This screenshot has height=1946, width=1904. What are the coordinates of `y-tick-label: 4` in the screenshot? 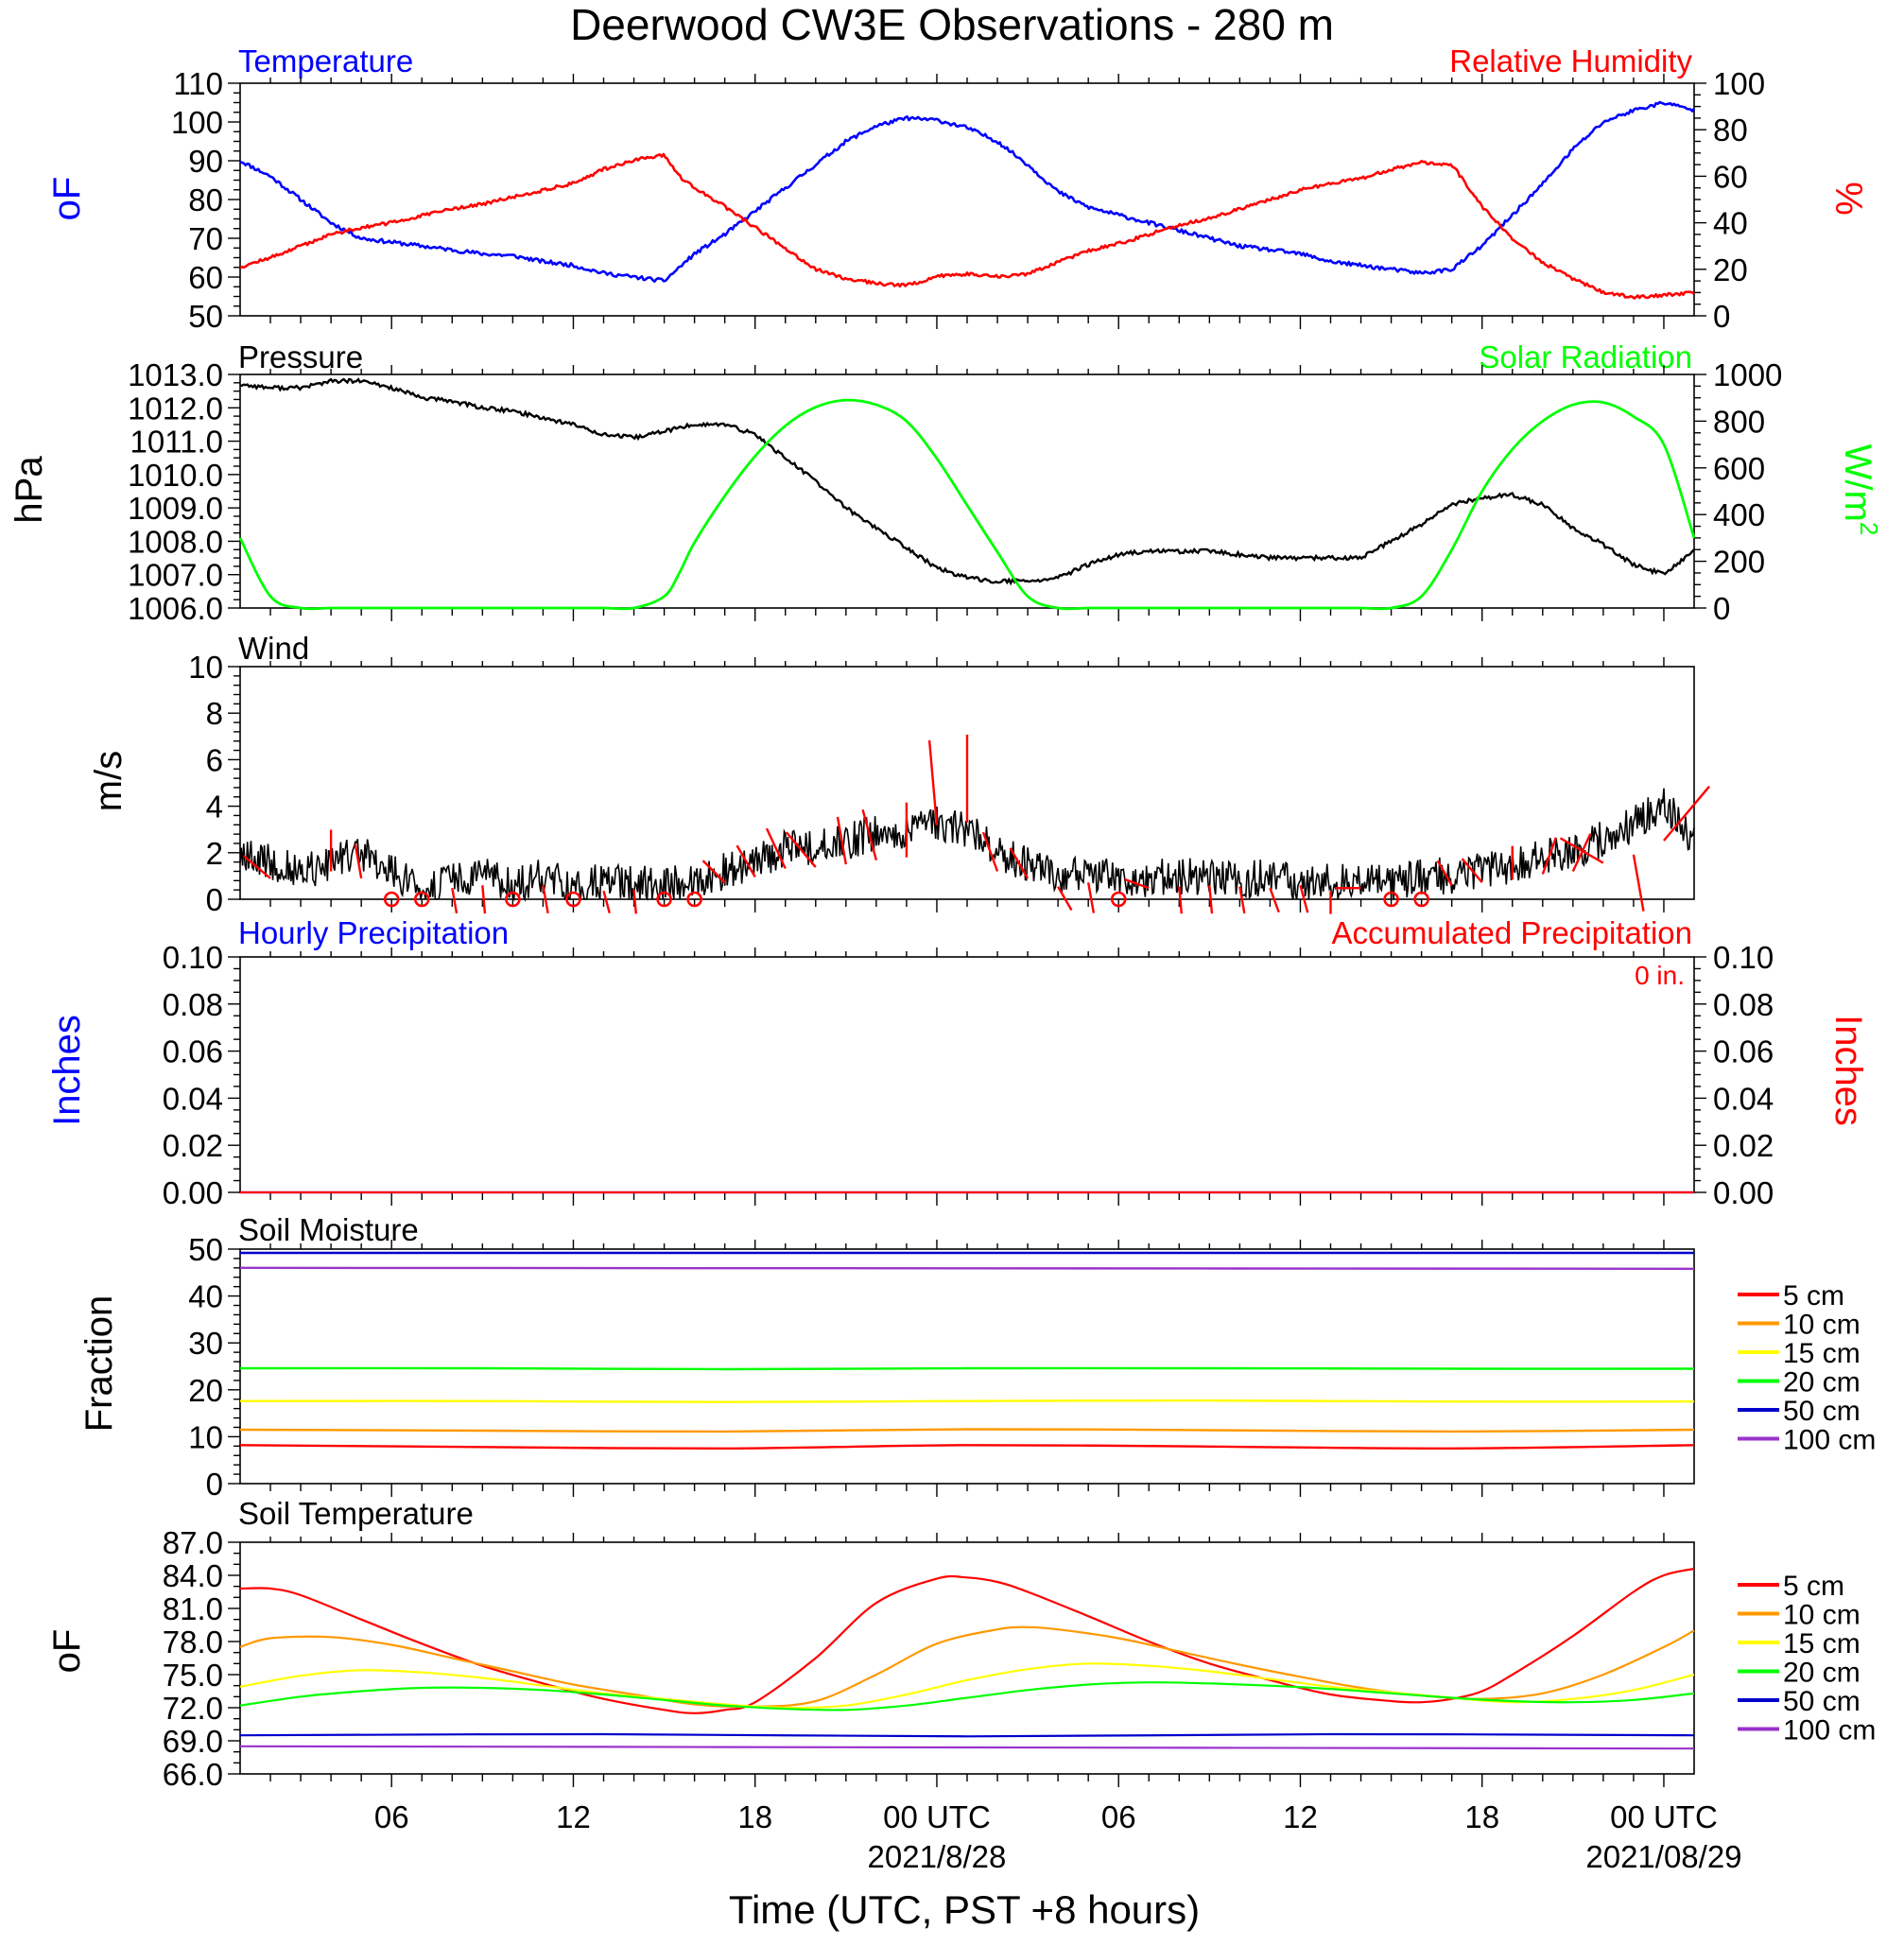 It's located at (215, 808).